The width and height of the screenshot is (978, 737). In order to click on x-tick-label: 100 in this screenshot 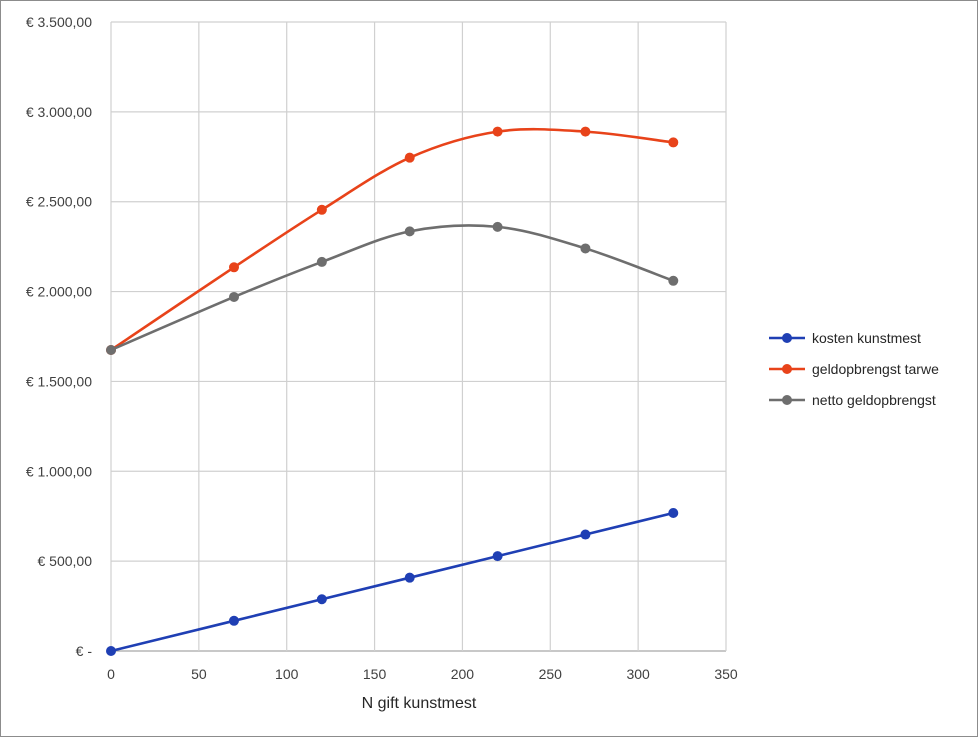, I will do `click(287, 674)`.